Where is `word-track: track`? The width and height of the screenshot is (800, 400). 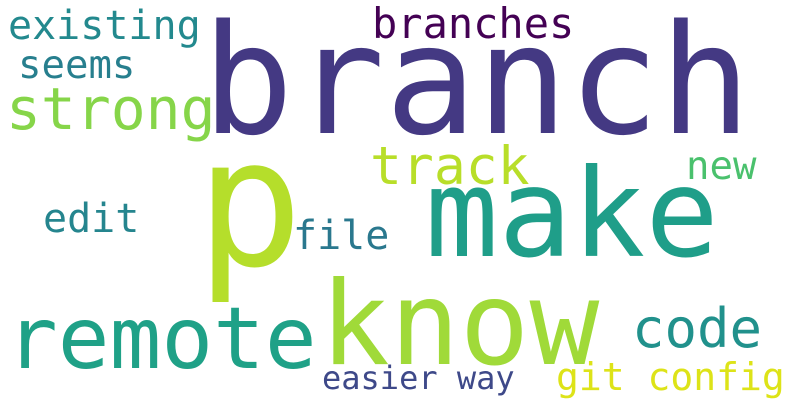
word-track: track is located at coordinates (450, 166).